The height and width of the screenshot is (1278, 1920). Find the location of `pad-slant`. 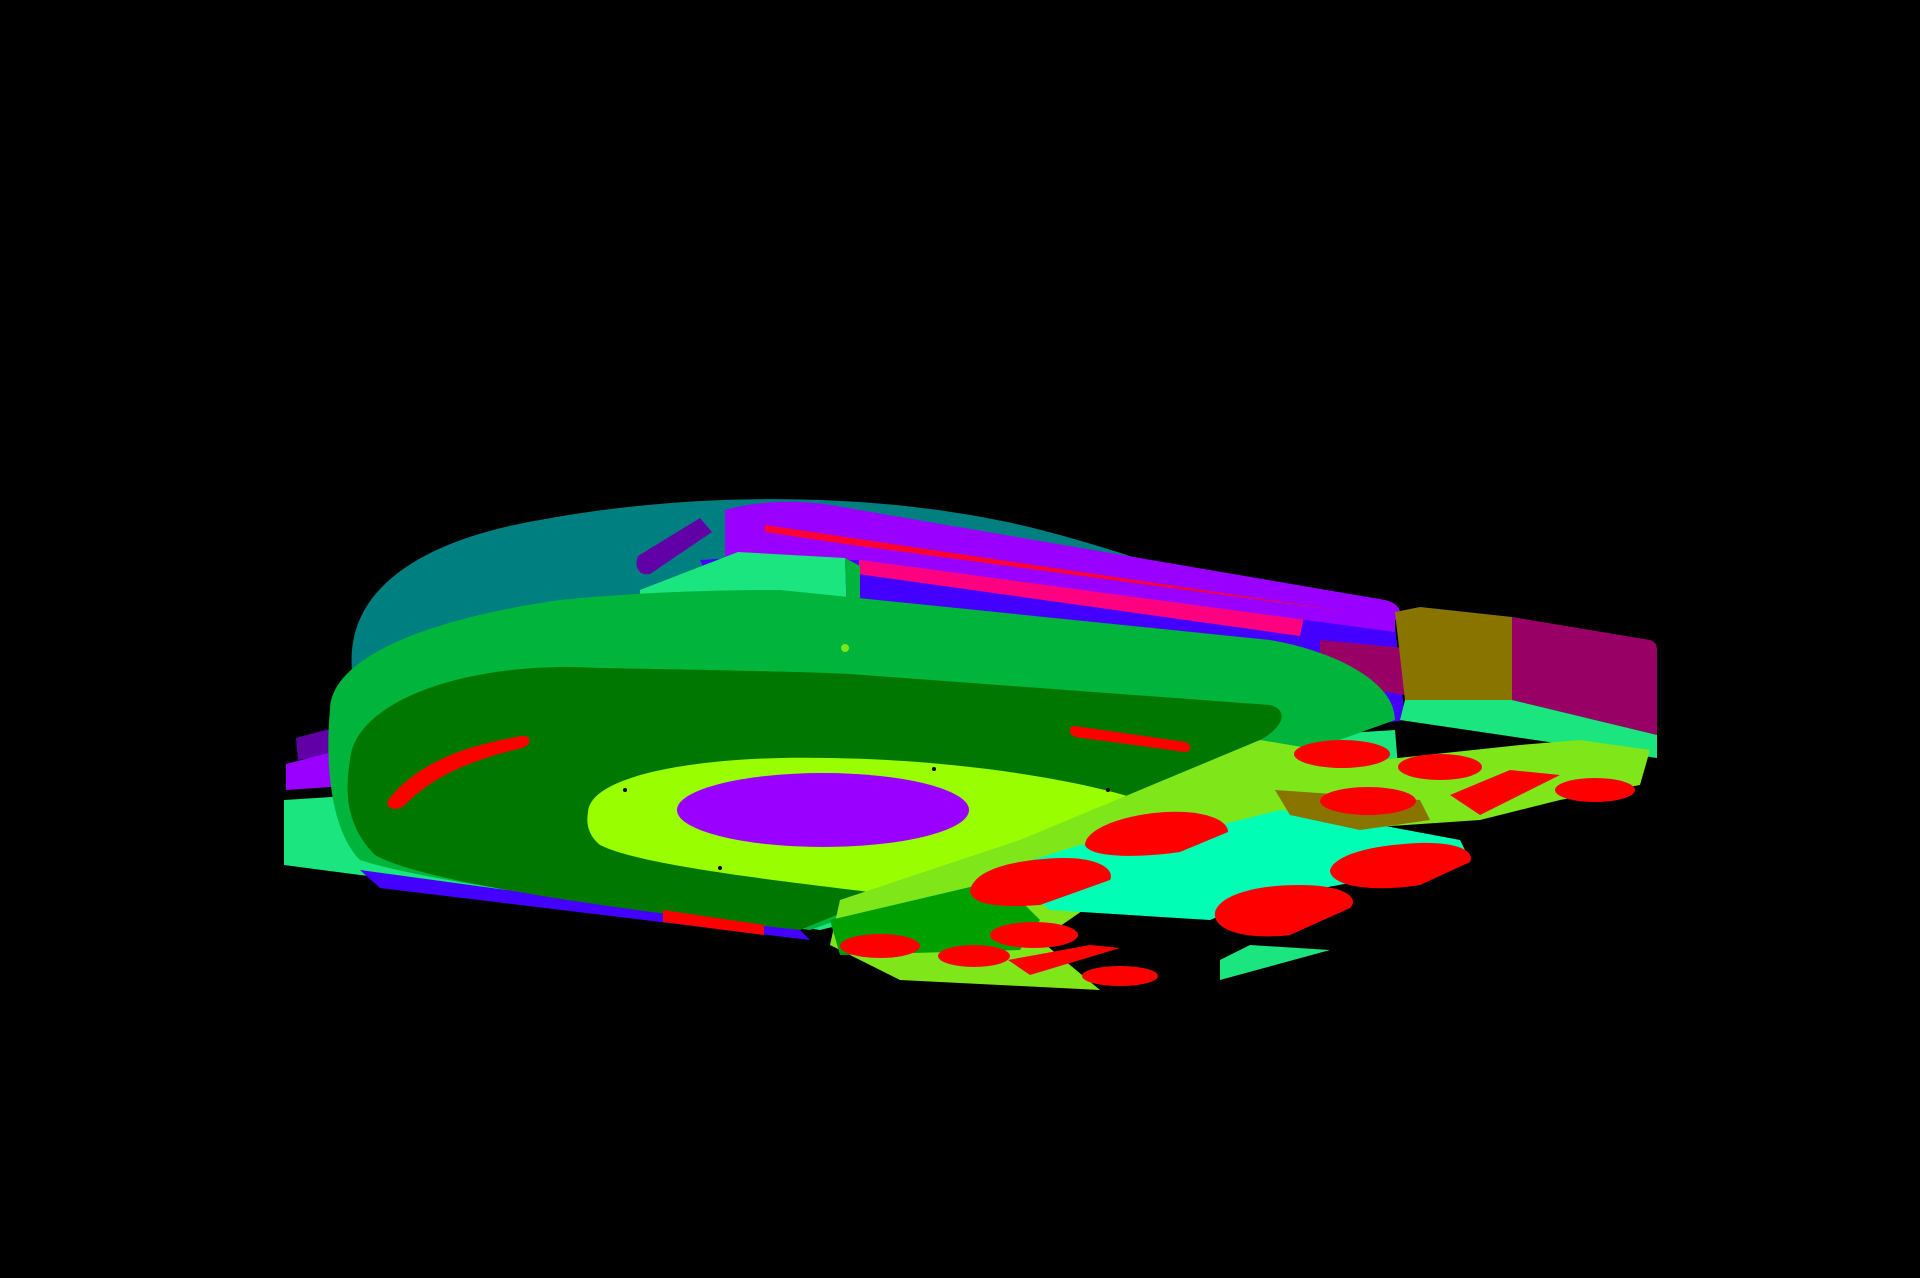

pad-slant is located at coordinates (1505, 792).